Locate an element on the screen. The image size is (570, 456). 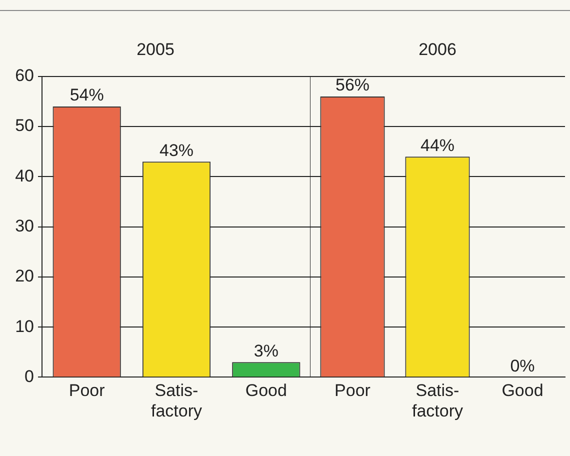
y-tick-label: 60 is located at coordinates (24, 76).